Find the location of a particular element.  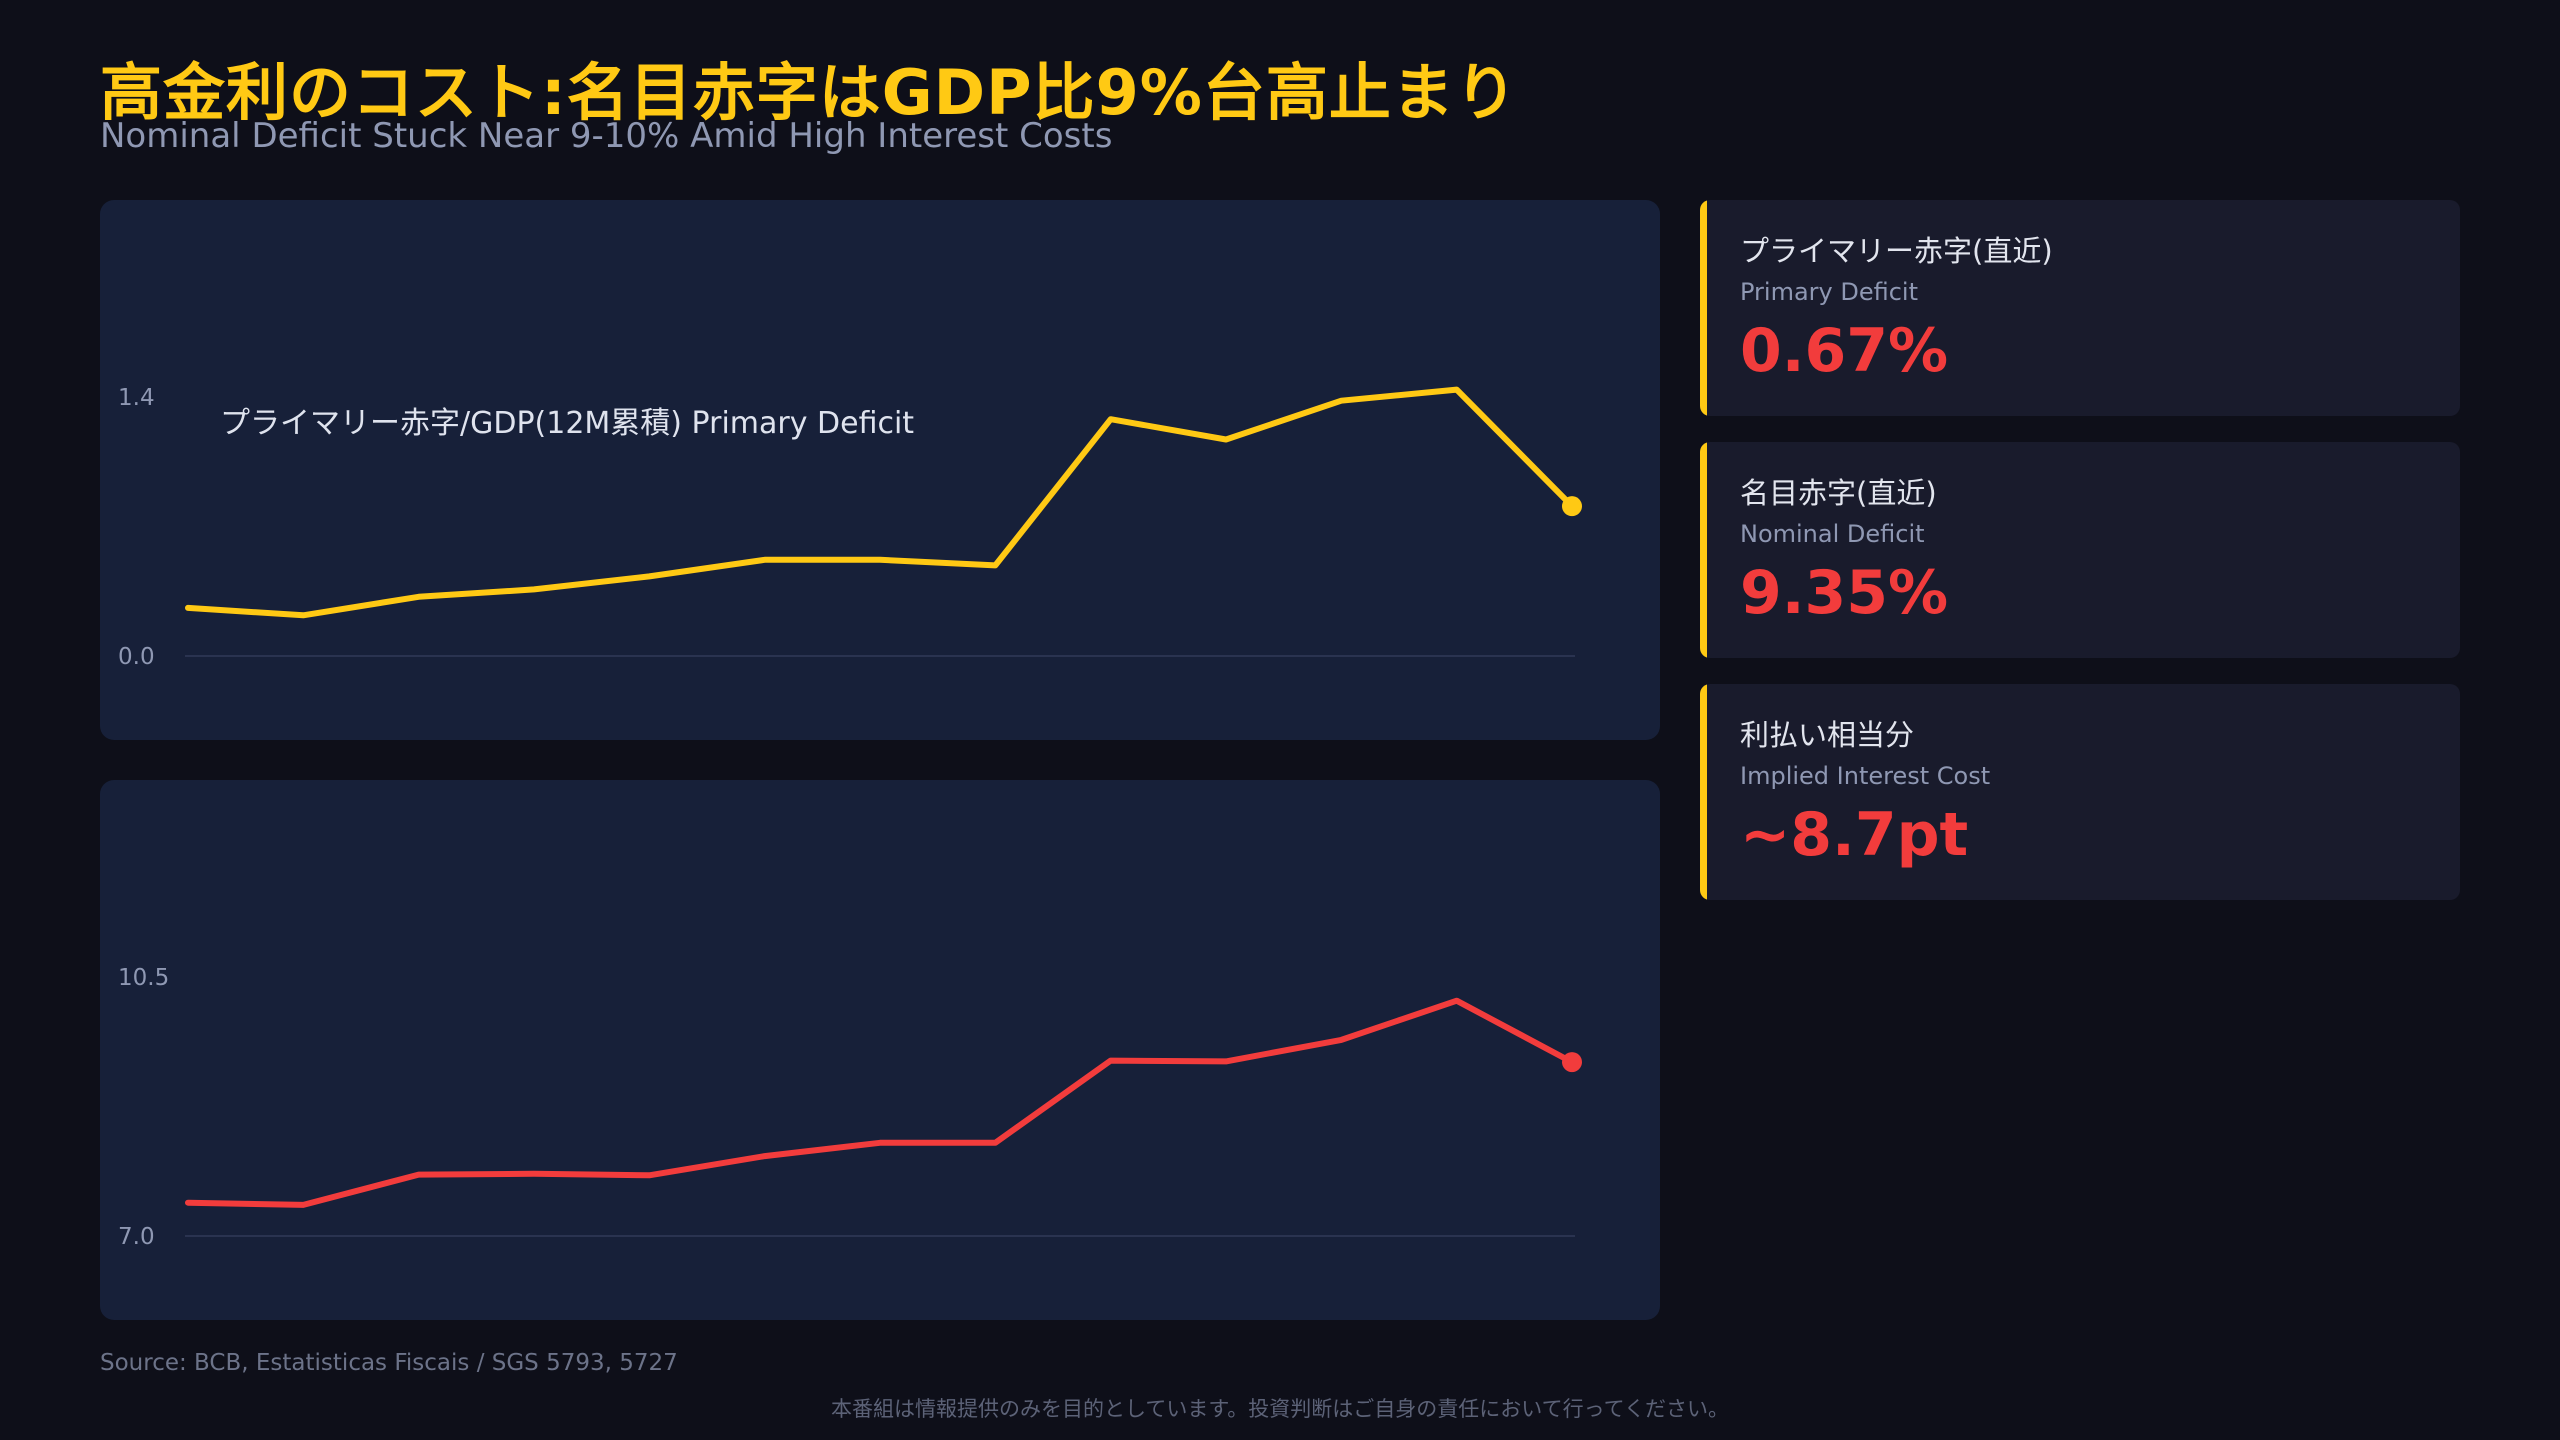

primary-deficit-card: プライマリー赤字(直近) Primary Deficit 0.67% is located at coordinates (2080, 308).